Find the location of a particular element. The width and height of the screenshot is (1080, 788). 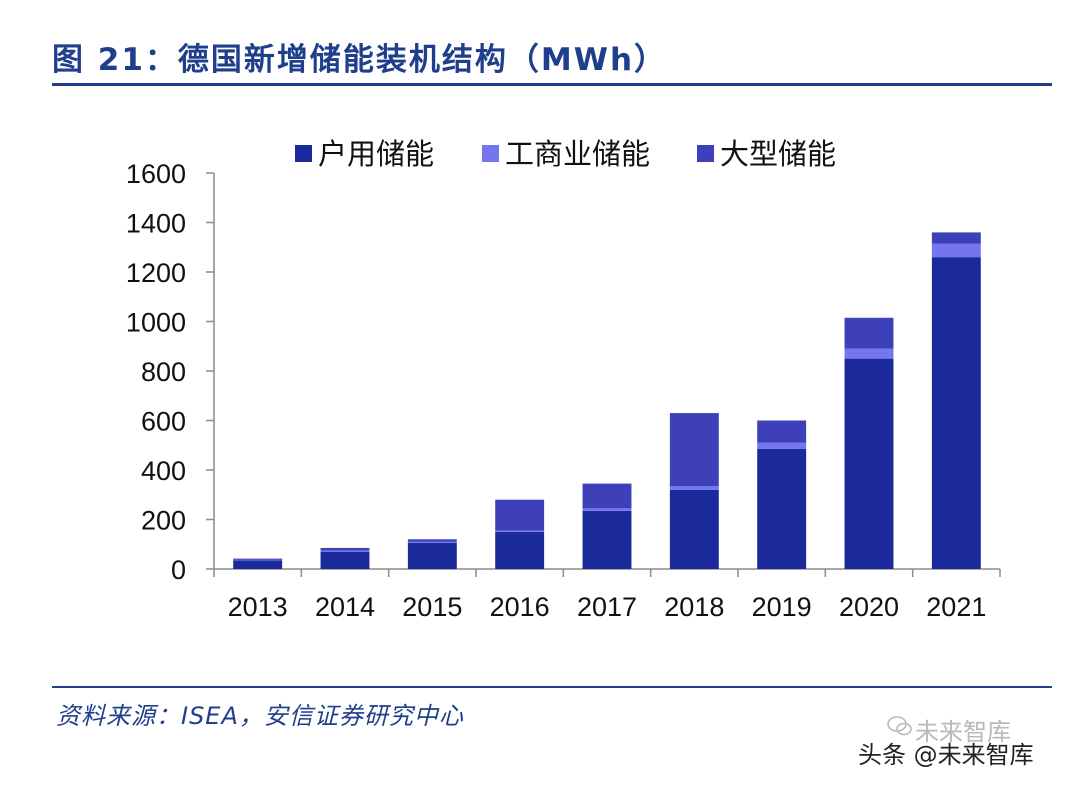

legend: 户用储能 工商业储能 大型储能 is located at coordinates (565, 154).